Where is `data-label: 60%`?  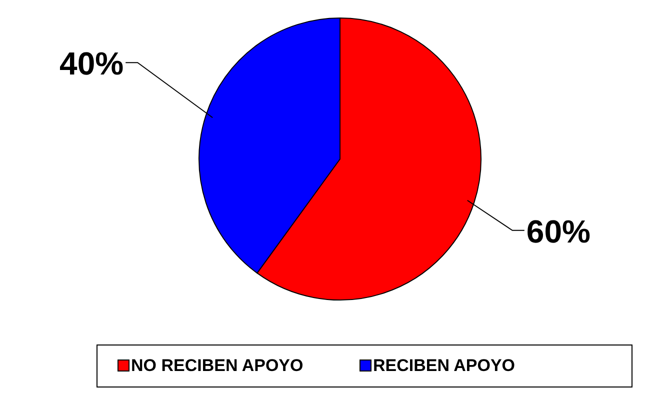
data-label: 60% is located at coordinates (558, 231).